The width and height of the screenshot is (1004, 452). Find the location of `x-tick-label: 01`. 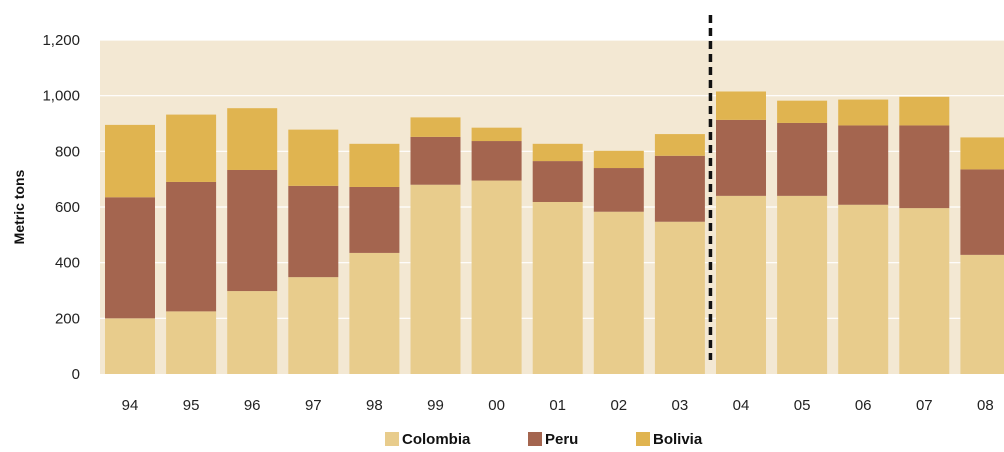

x-tick-label: 01 is located at coordinates (557, 405).